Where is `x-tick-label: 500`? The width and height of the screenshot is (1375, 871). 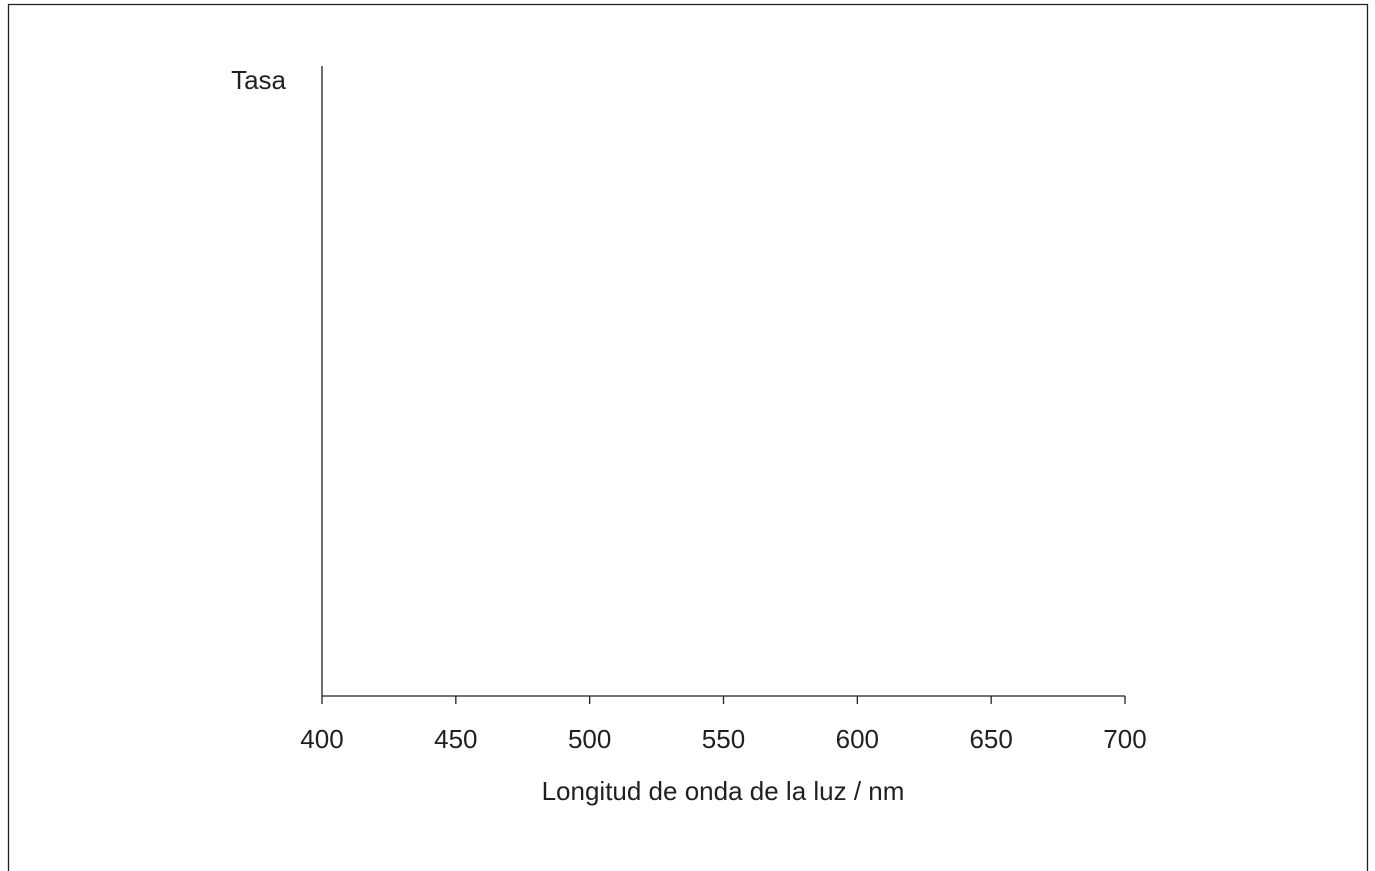 x-tick-label: 500 is located at coordinates (589, 739).